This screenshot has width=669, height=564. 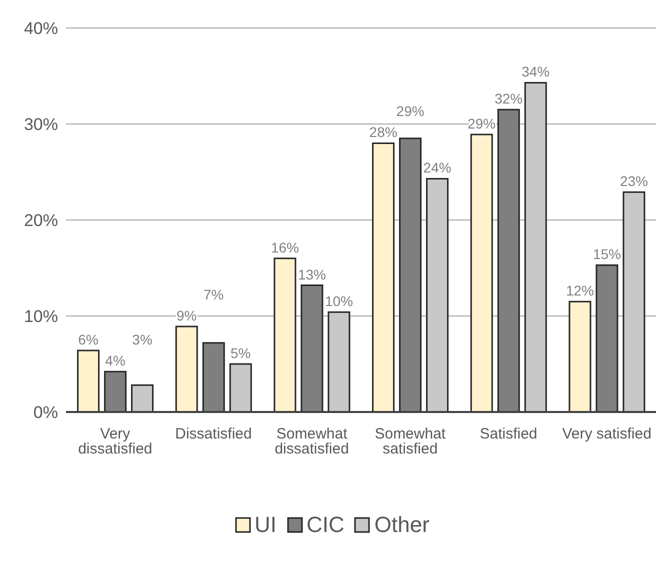 I want to click on x-tick-label: Dissatisfied, so click(x=213, y=434).